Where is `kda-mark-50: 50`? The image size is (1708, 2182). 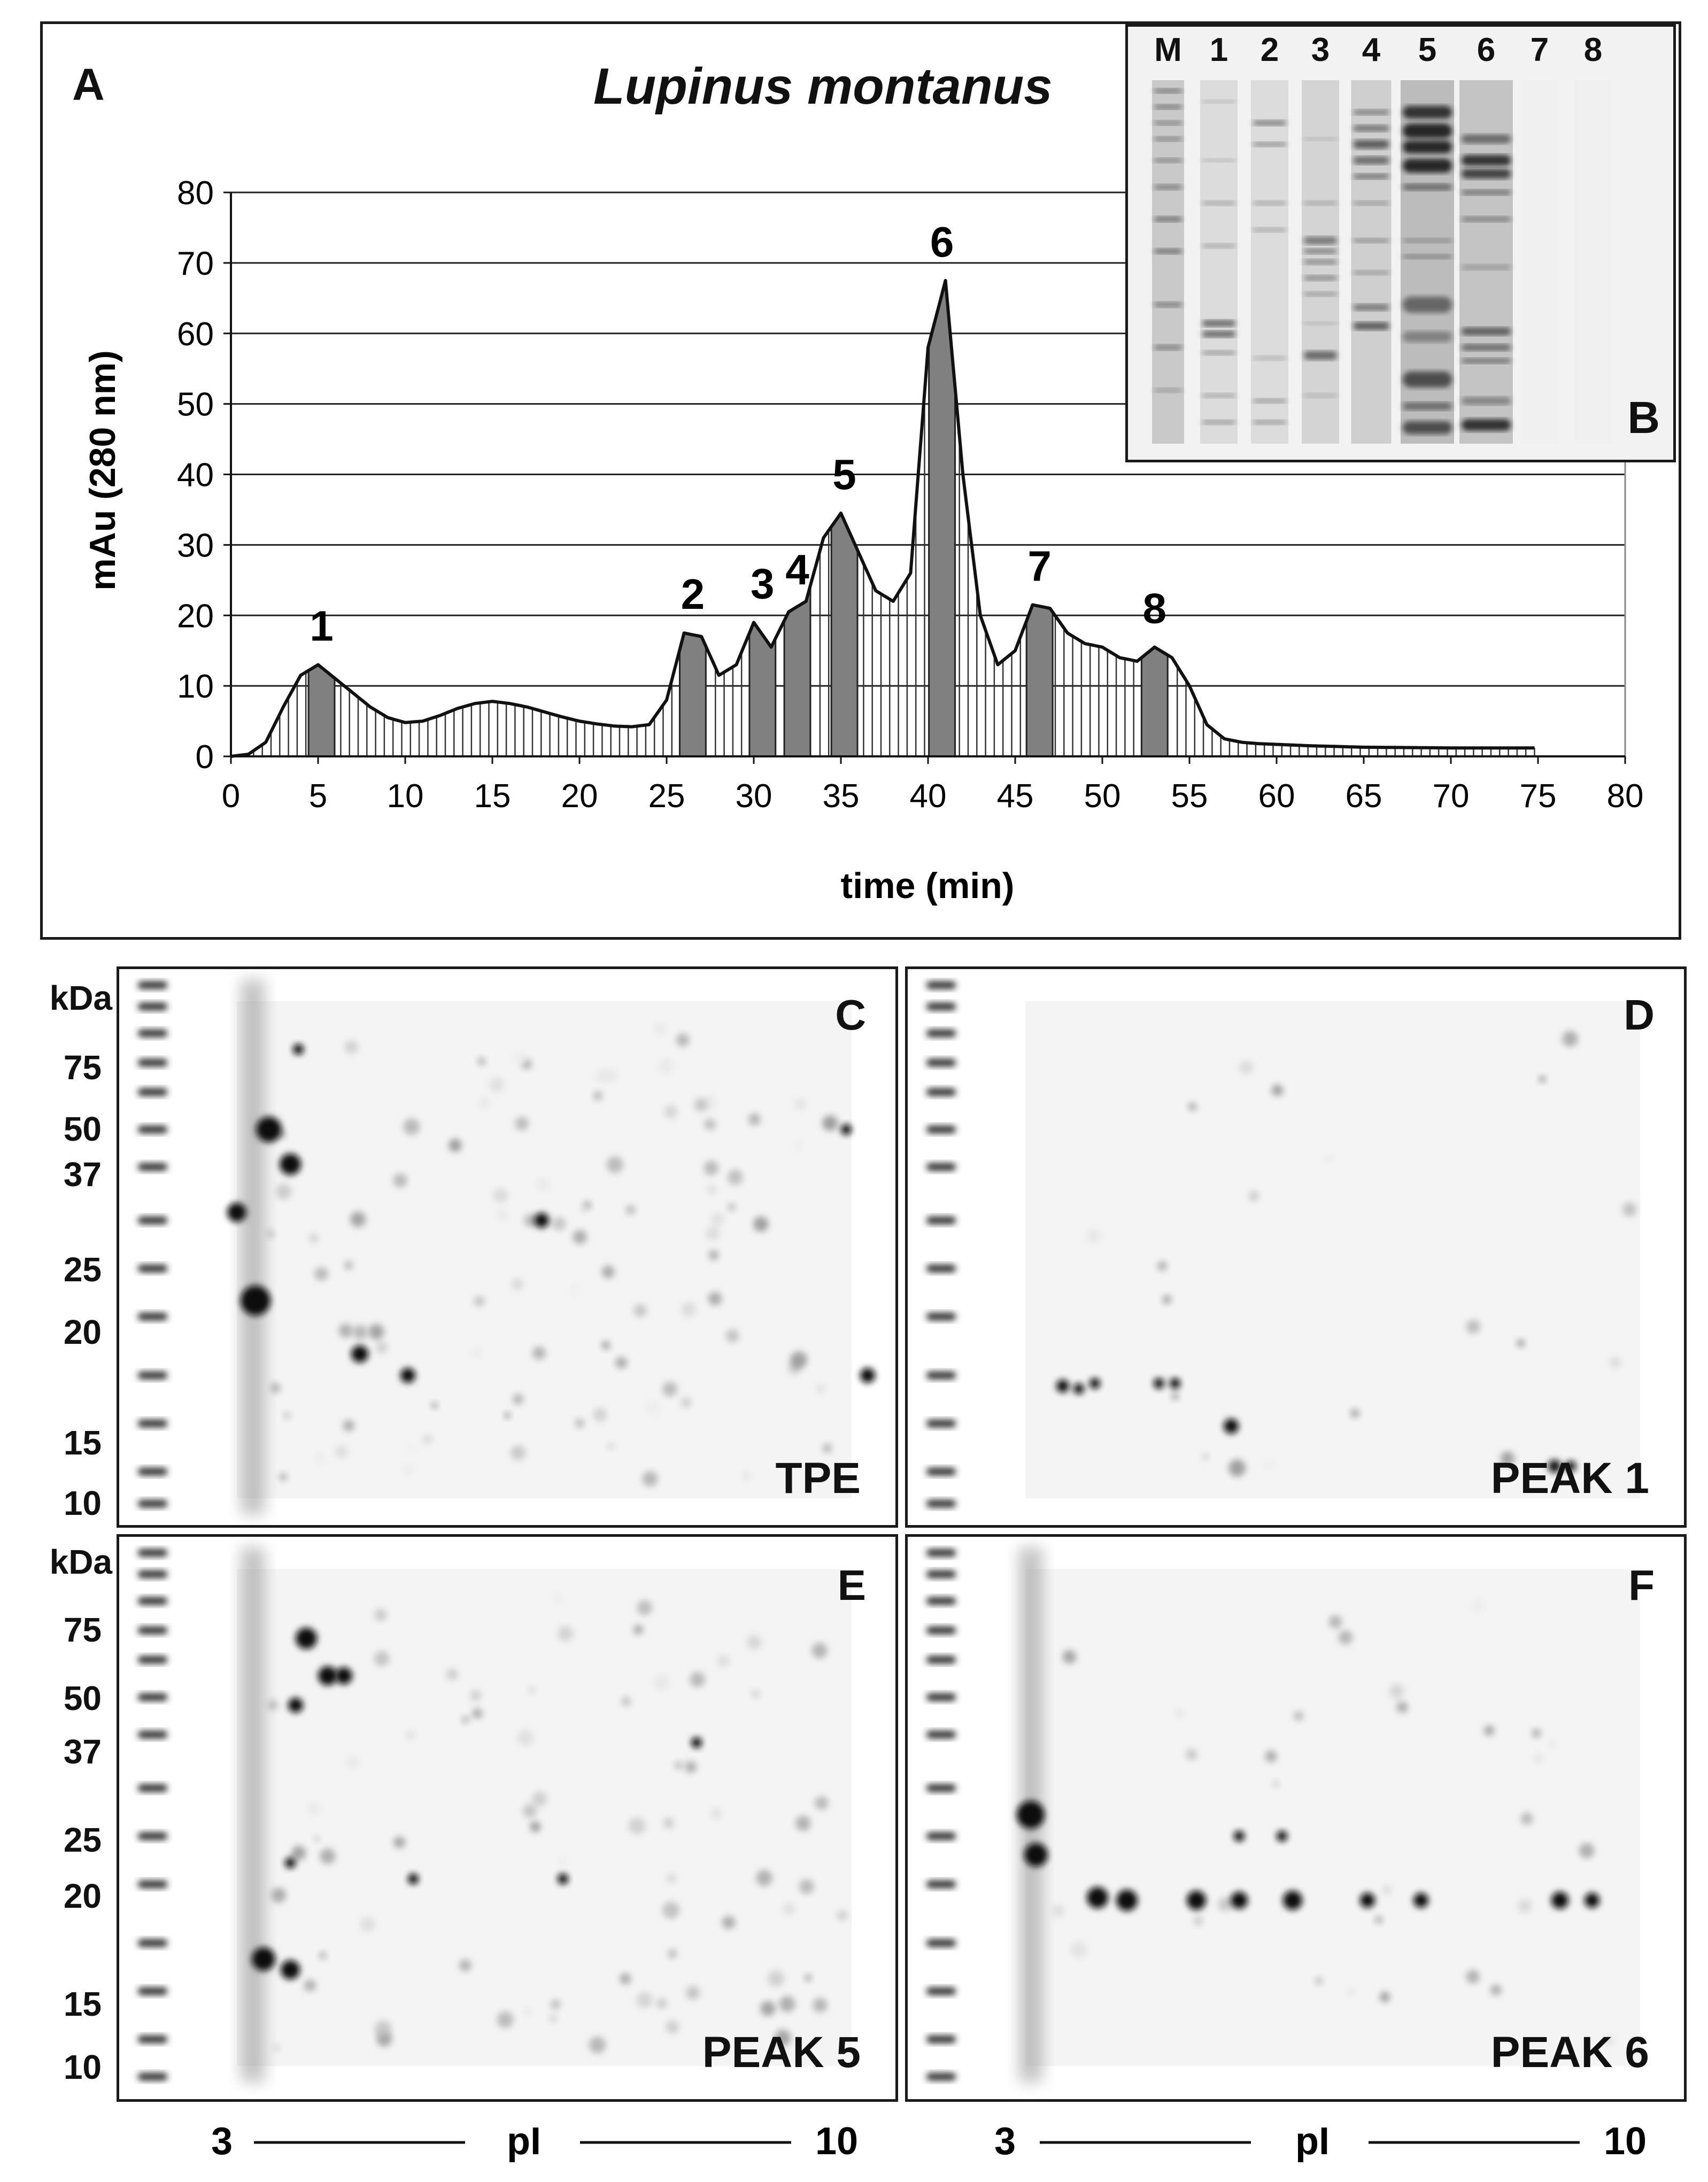
kda-mark-50: 50 is located at coordinates (82, 1129).